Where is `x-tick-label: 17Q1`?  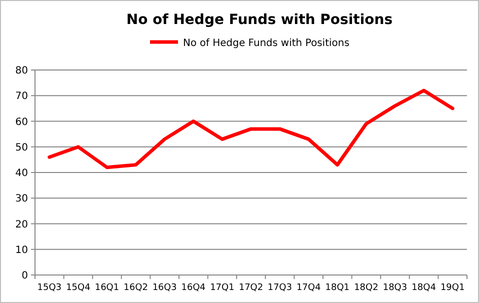 x-tick-label: 17Q1 is located at coordinates (222, 288).